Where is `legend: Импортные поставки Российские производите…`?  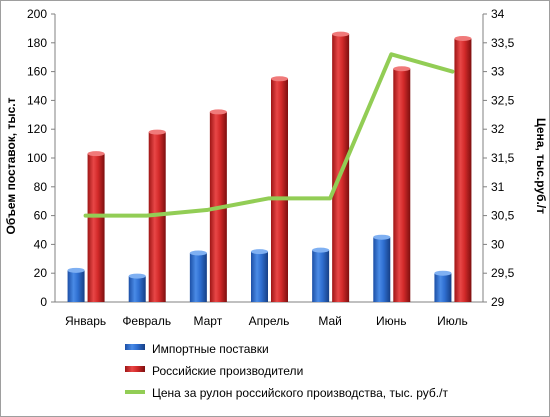 legend: Импортные поставки Российские производите… is located at coordinates (286, 371).